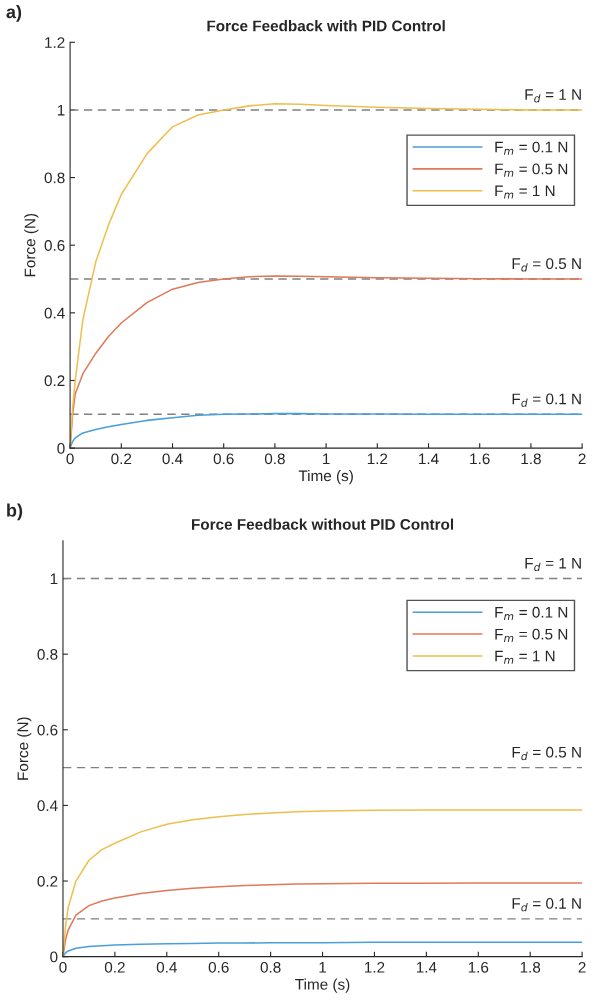 The height and width of the screenshot is (1007, 594). I want to click on text: a), so click(14, 13).